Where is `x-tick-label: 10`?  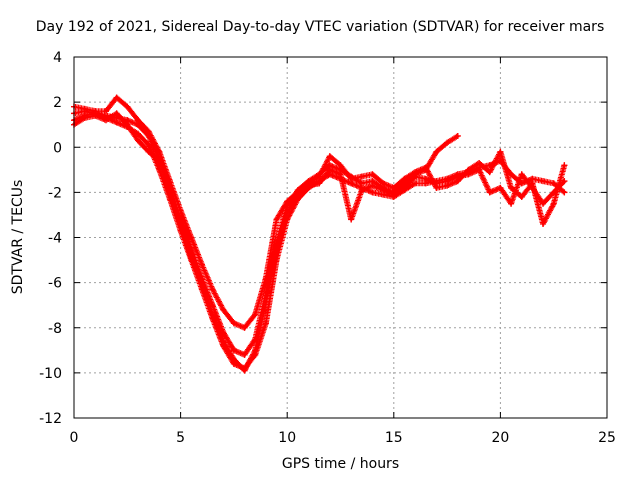 x-tick-label: 10 is located at coordinates (287, 438).